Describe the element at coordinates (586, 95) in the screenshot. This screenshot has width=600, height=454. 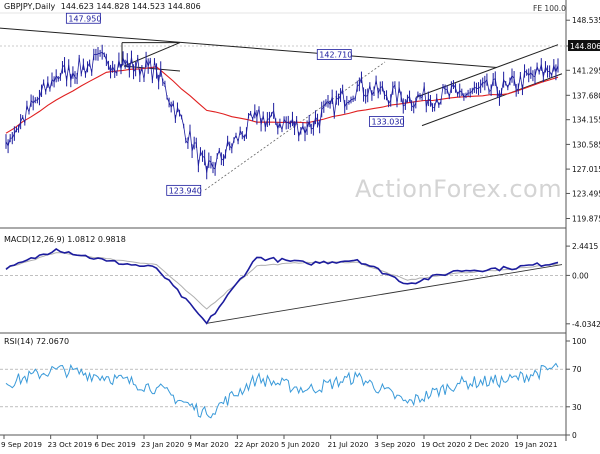
I see `price-y-tick-label: 137.680` at that location.